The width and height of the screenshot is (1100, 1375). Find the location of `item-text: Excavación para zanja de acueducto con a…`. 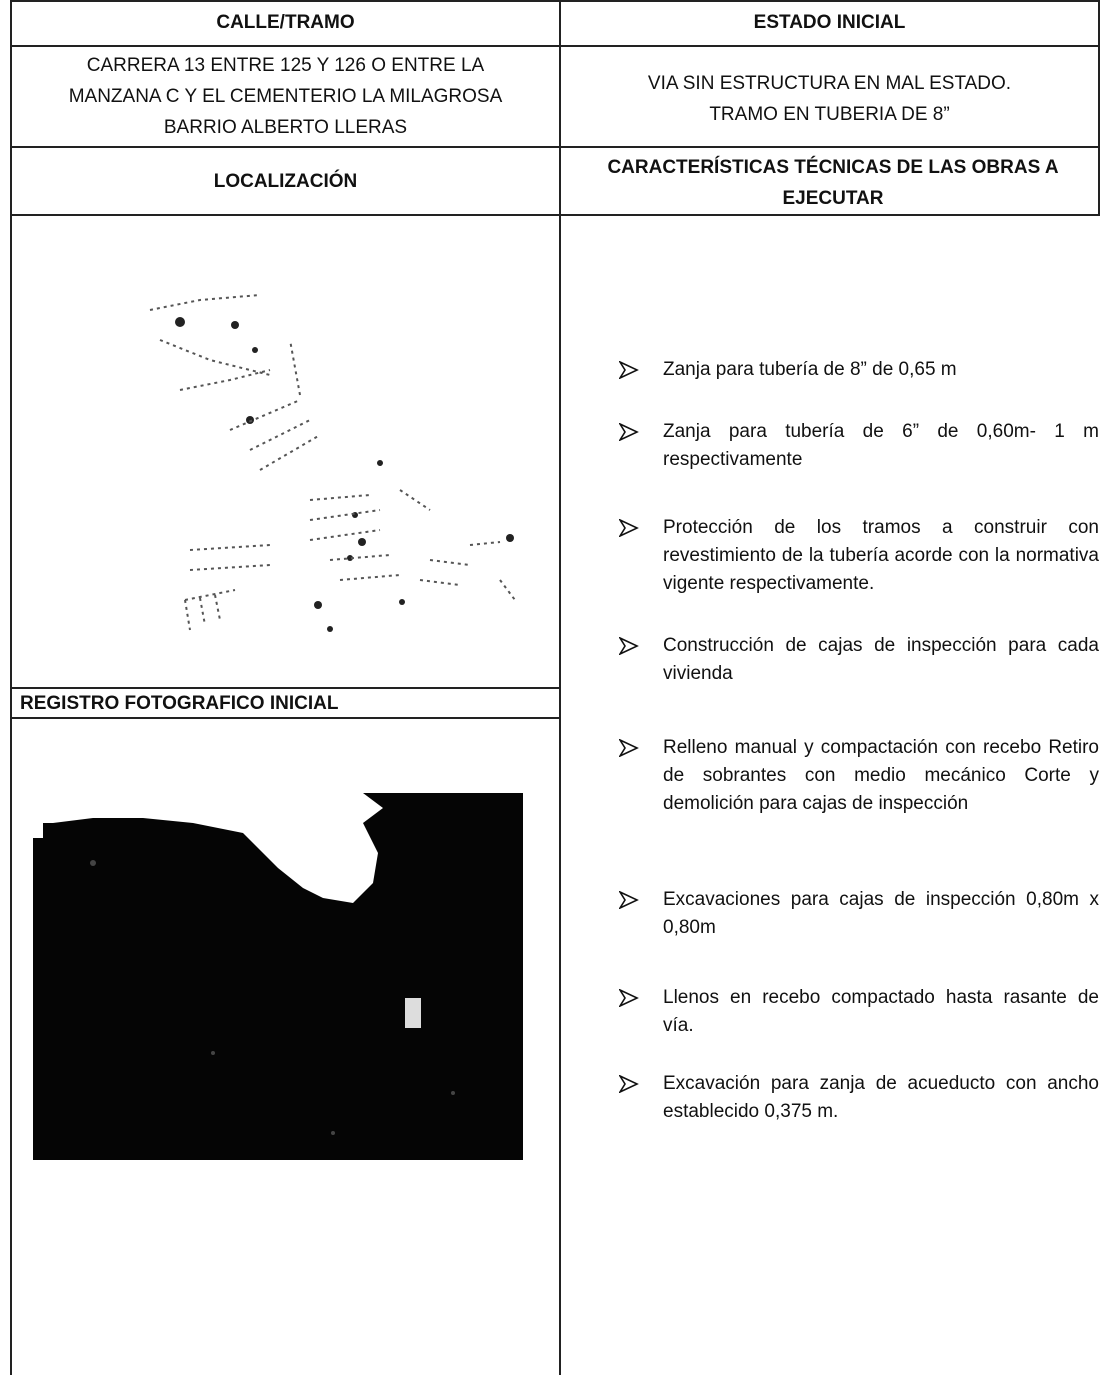

item-text: Excavación para zanja de acueducto con a… is located at coordinates (881, 1097).